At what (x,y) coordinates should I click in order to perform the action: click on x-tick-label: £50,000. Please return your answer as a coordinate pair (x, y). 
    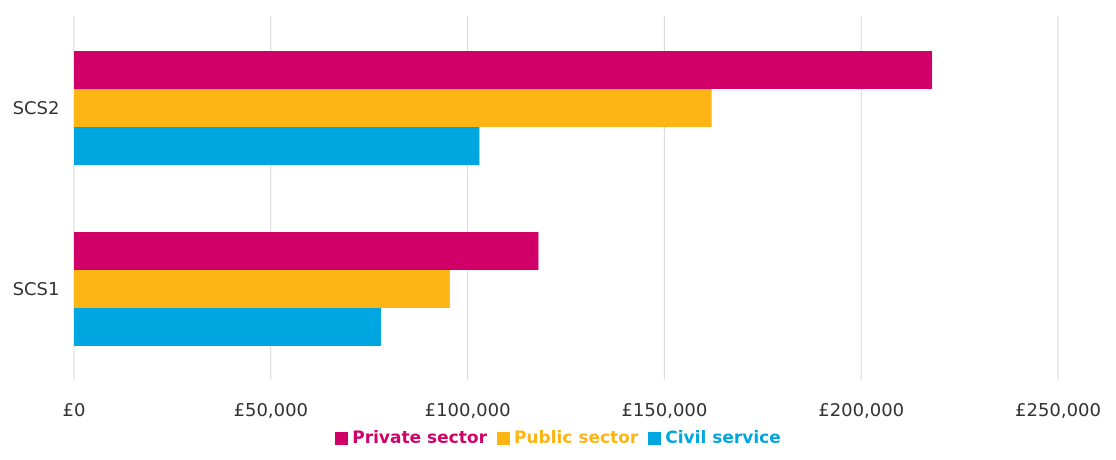
    Looking at the image, I should click on (271, 410).